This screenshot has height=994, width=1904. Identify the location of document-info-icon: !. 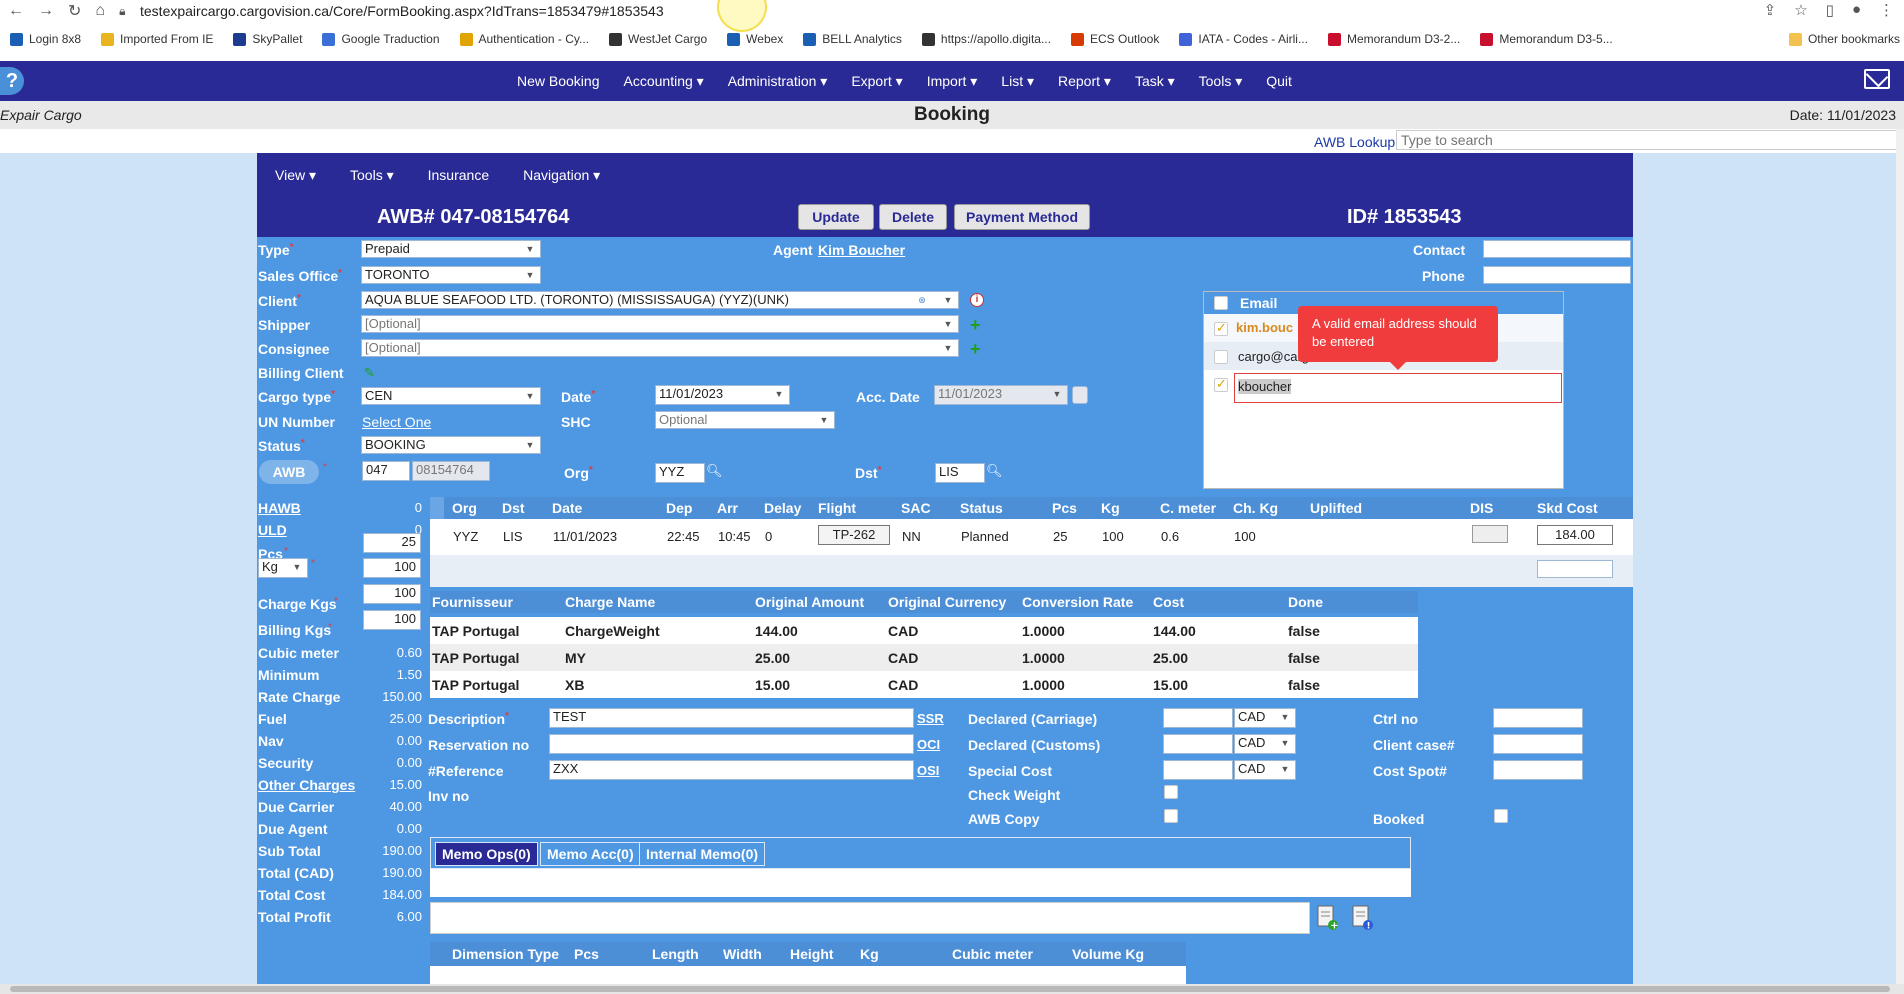
(1362, 918).